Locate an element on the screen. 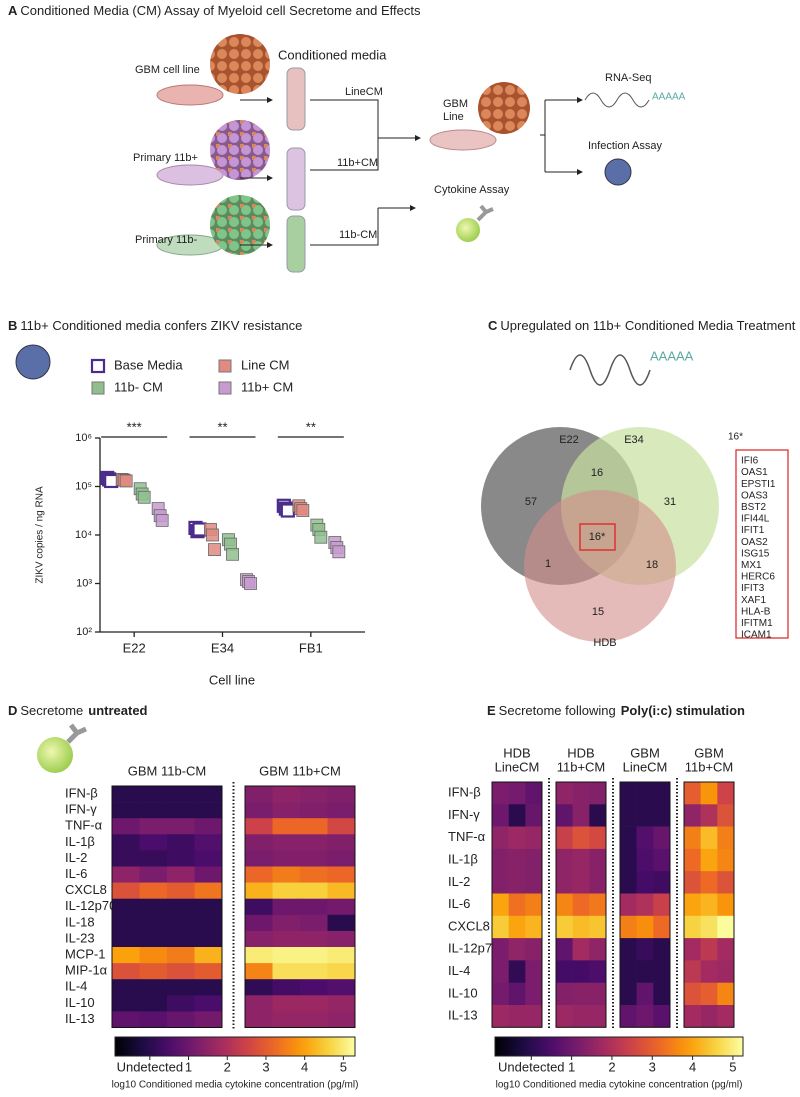  significance-label: ** is located at coordinates (311, 426).